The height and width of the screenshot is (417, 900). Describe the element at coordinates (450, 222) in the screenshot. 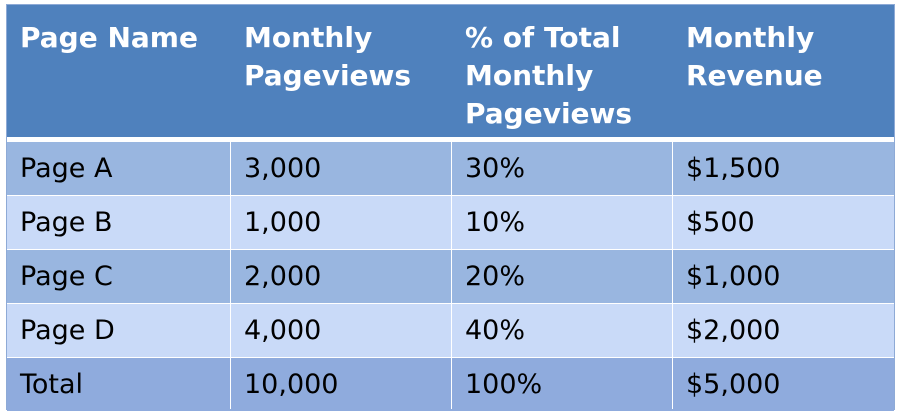

I see `table-row: Page B 1,000 10% $500` at that location.